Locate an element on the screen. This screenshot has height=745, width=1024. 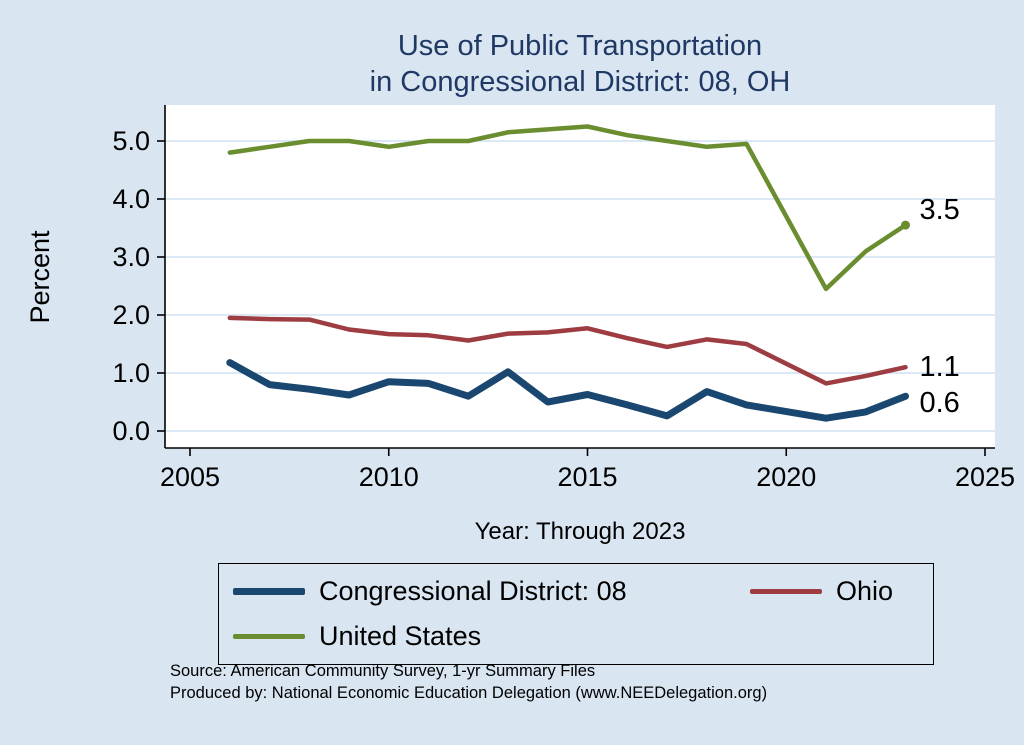
svg-text: 2.0 is located at coordinates (131, 315).